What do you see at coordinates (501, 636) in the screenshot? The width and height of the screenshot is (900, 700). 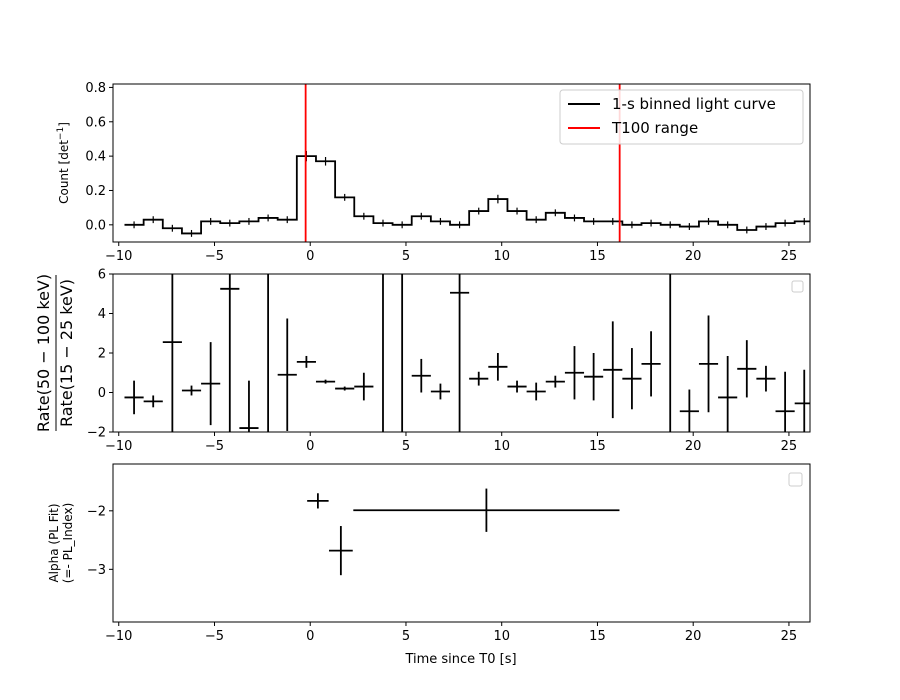 I see `alpha-x-tick-label: 10` at bounding box center [501, 636].